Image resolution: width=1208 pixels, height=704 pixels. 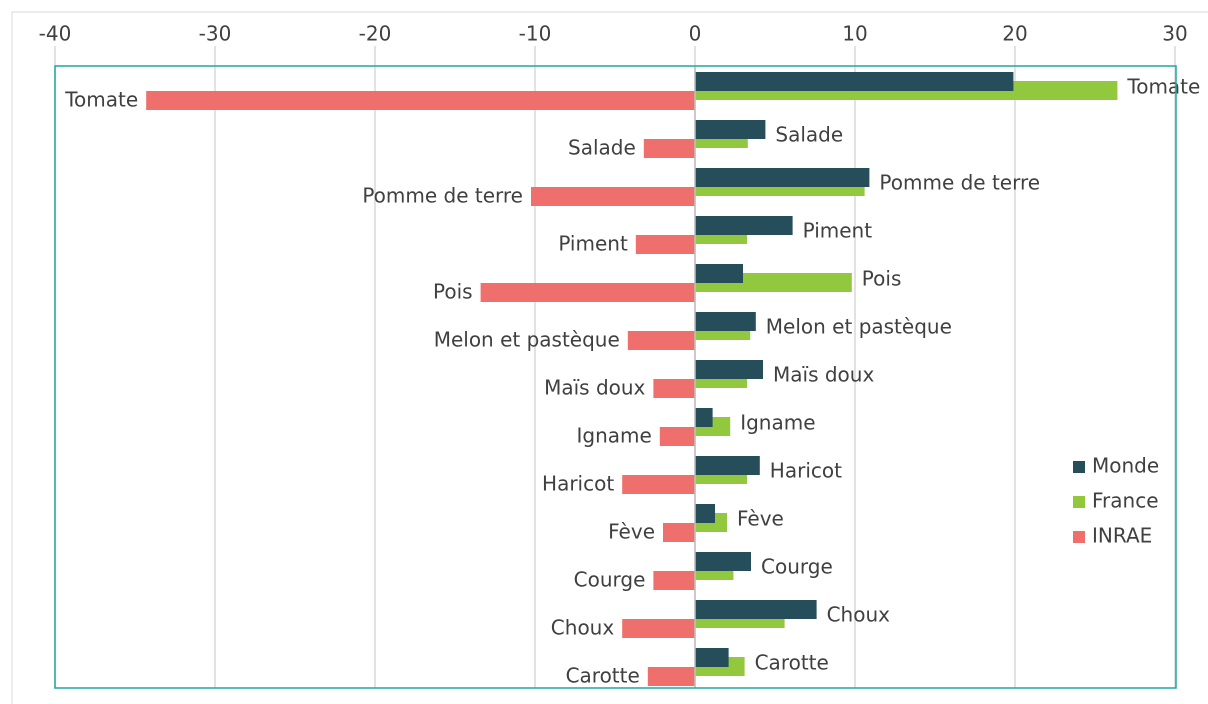 I want to click on x-tick-label: -20, so click(x=375, y=34).